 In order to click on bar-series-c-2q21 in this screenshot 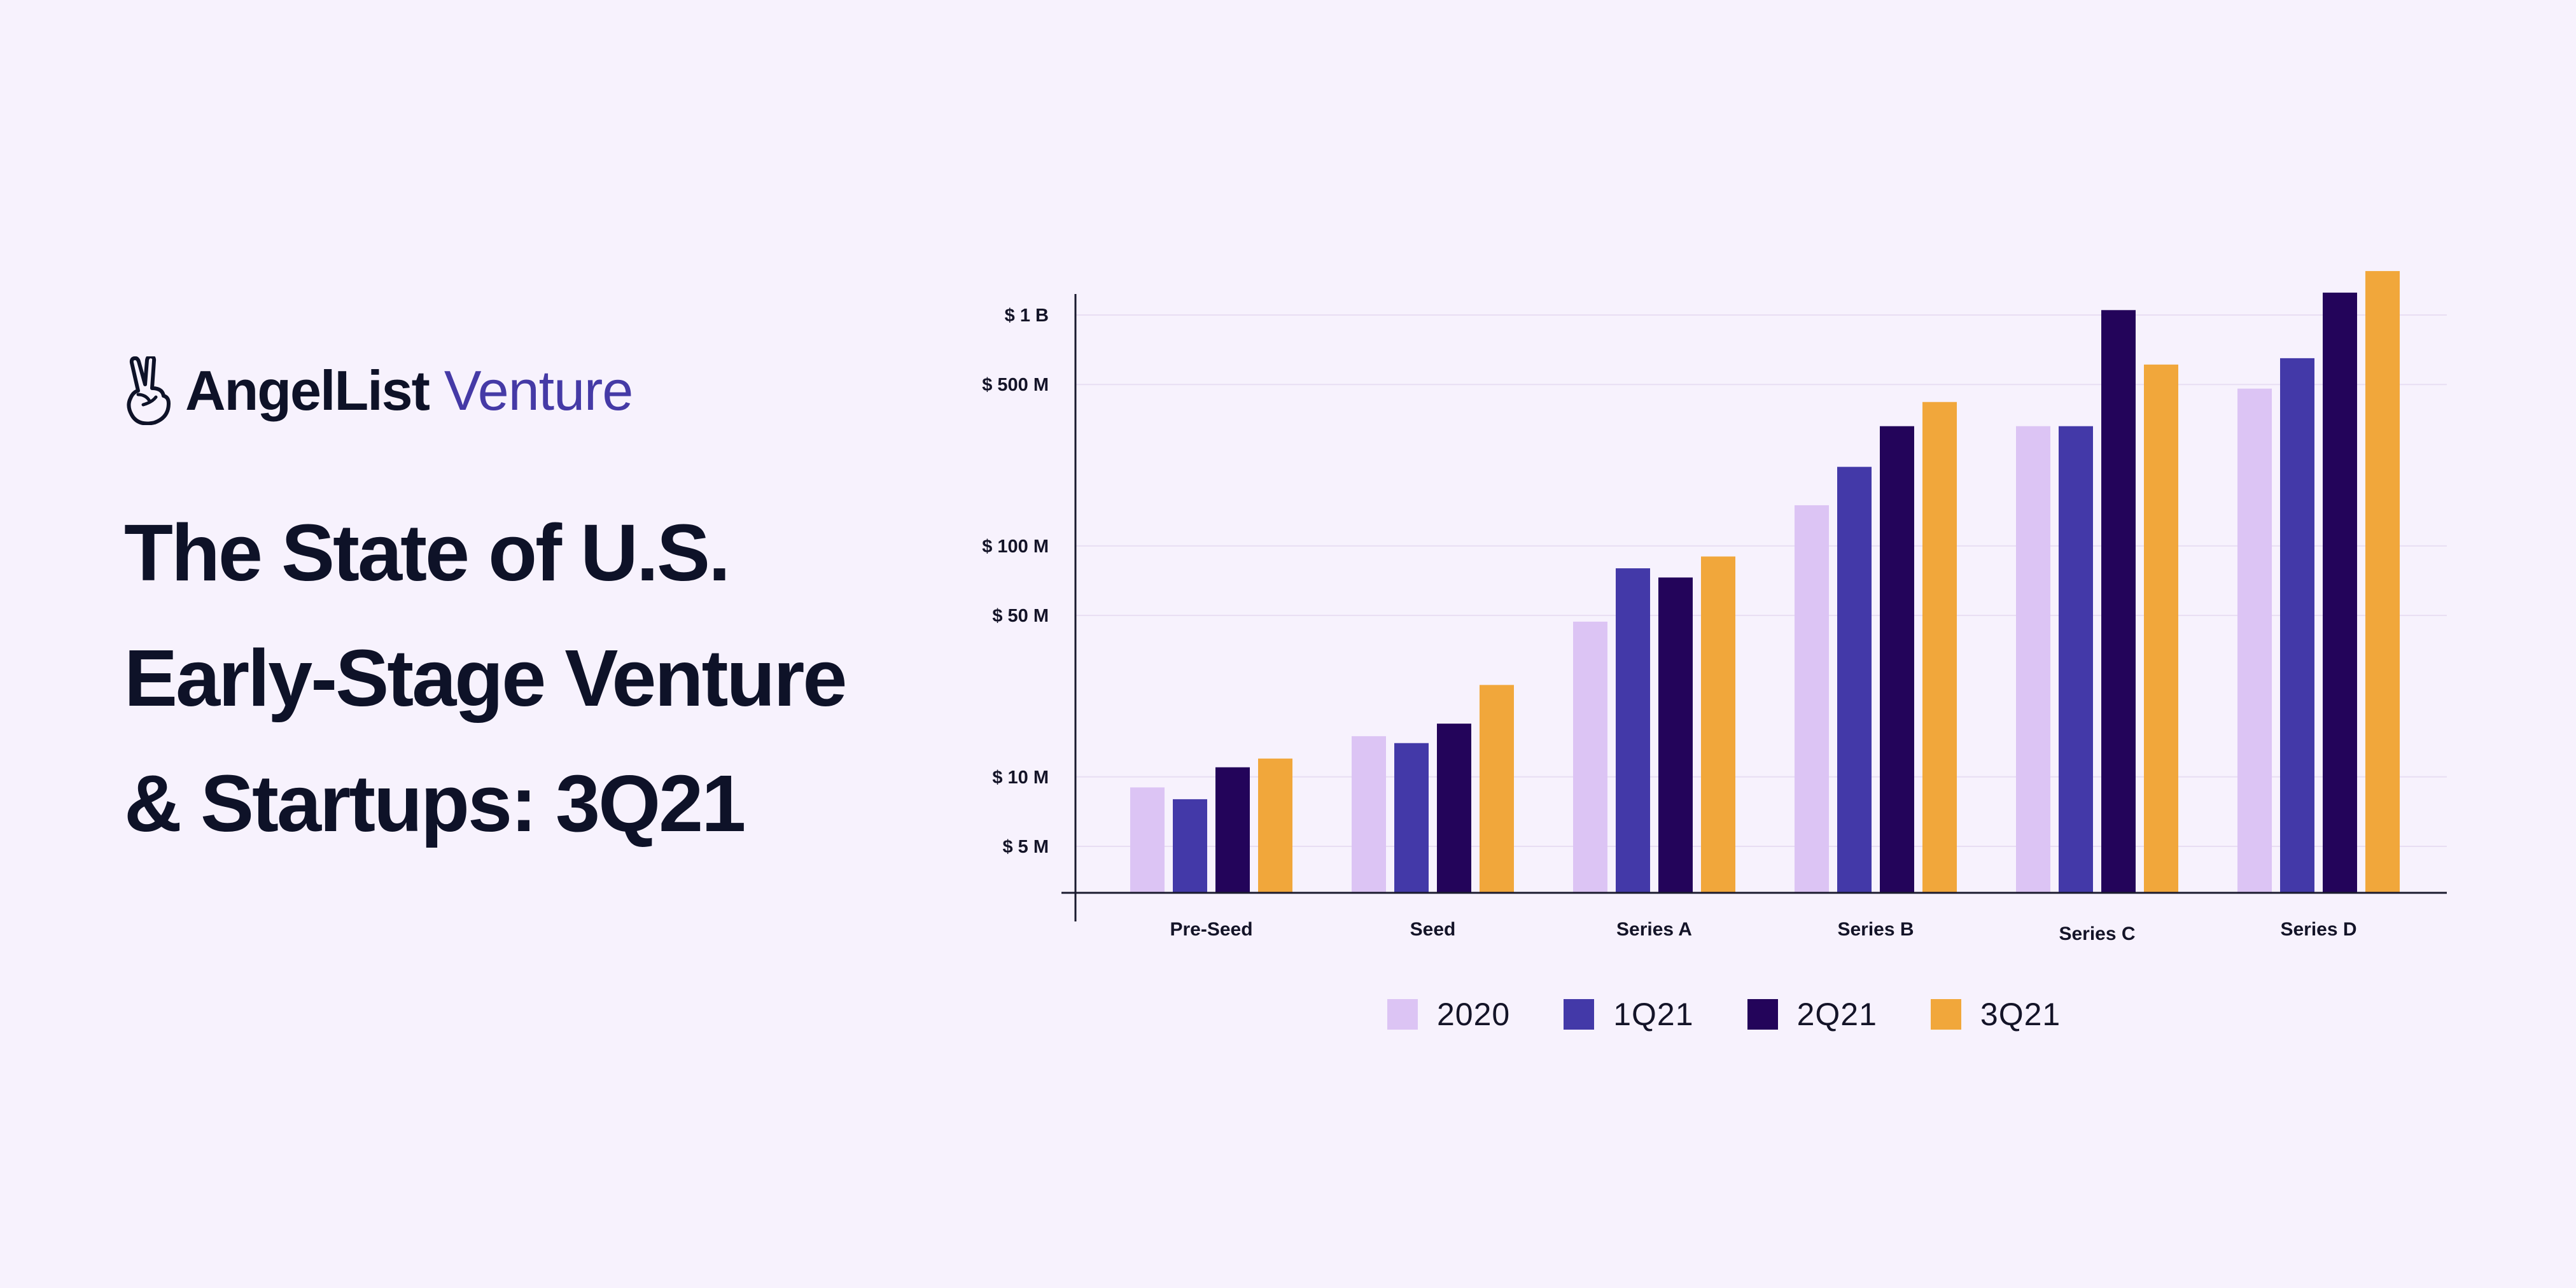, I will do `click(2118, 601)`.